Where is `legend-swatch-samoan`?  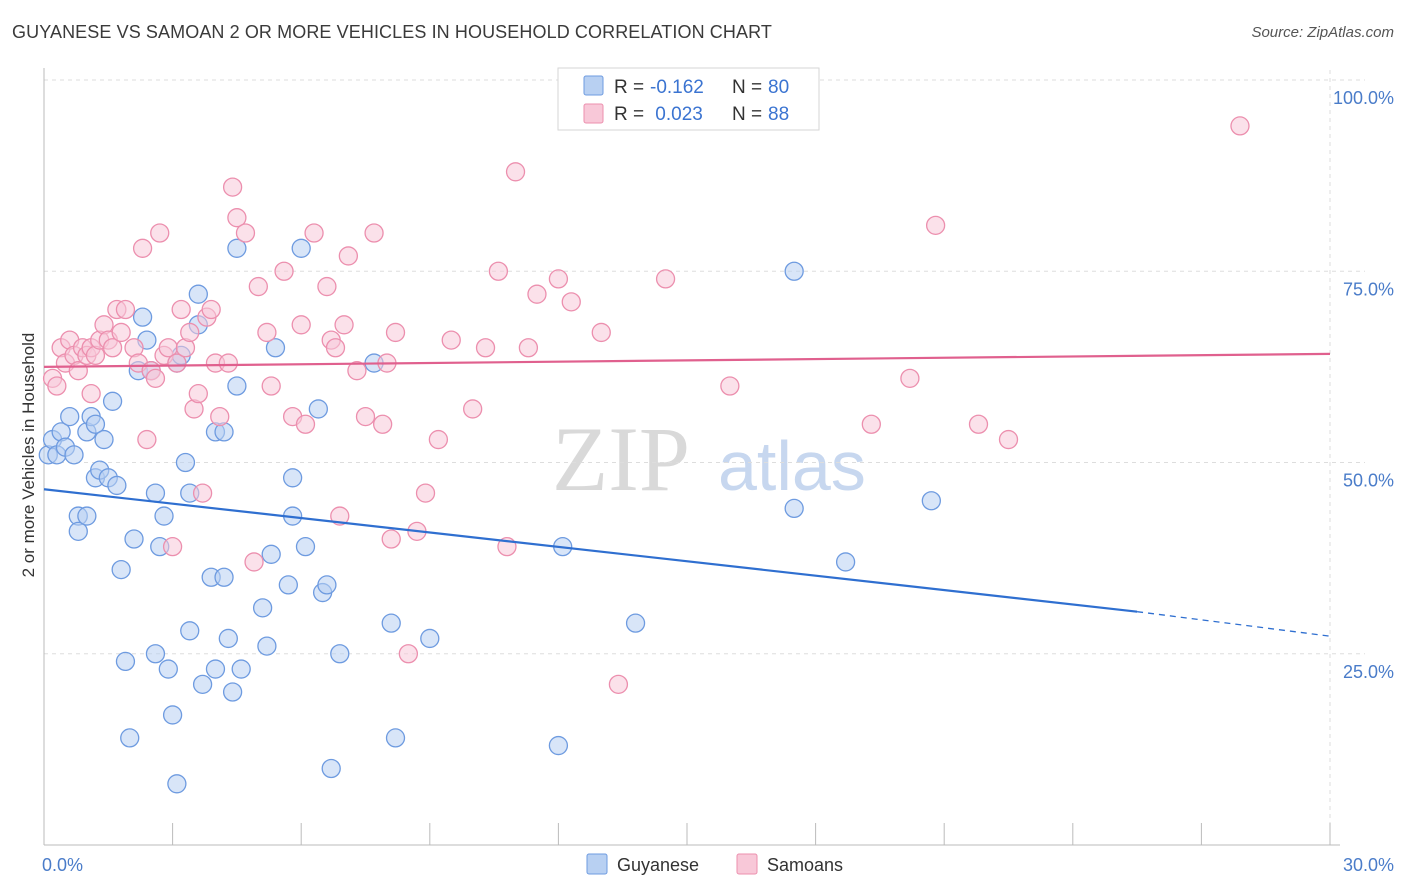
legend-swatch-samoan is located at coordinates (593, 113).